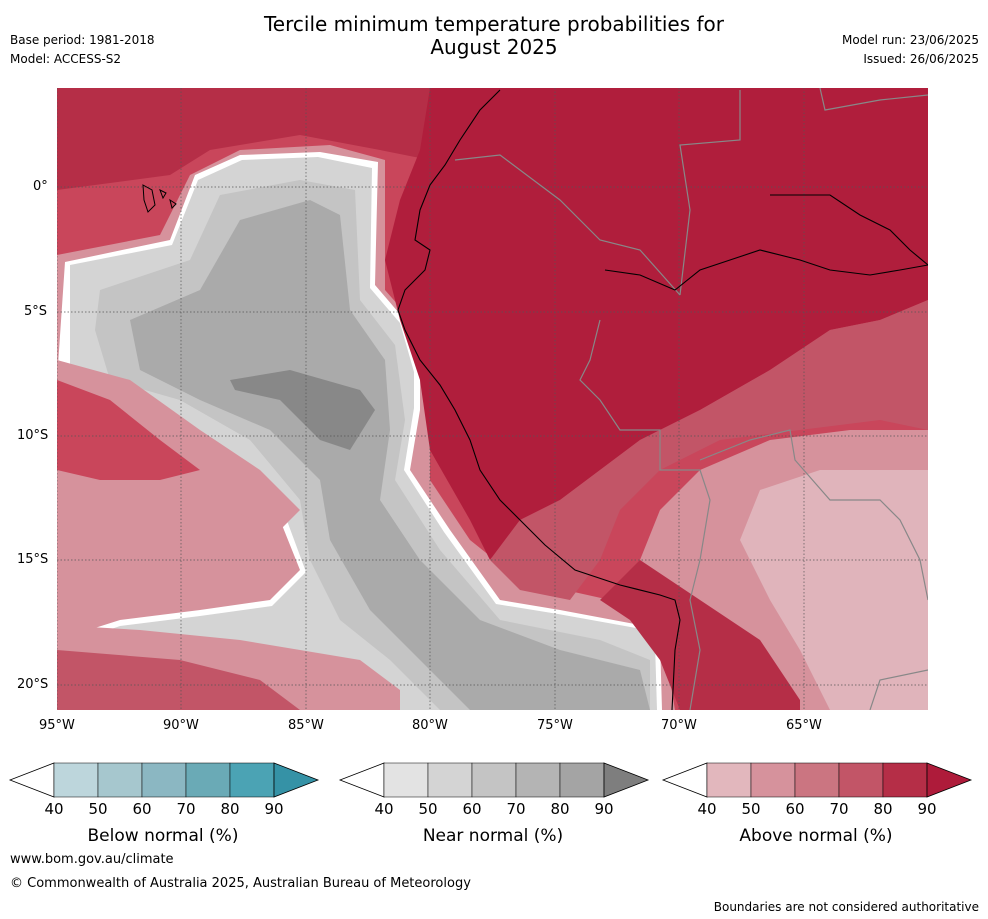 The width and height of the screenshot is (988, 919). Describe the element at coordinates (384, 809) in the screenshot. I see `near-colorbar-tick-label: 40` at that location.